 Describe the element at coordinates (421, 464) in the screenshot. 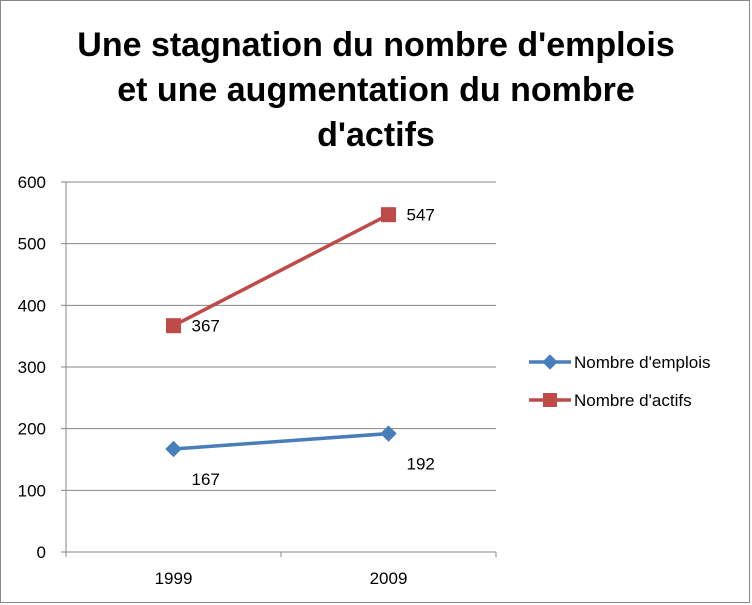

I see `data-label-emplois-2009: 192` at that location.